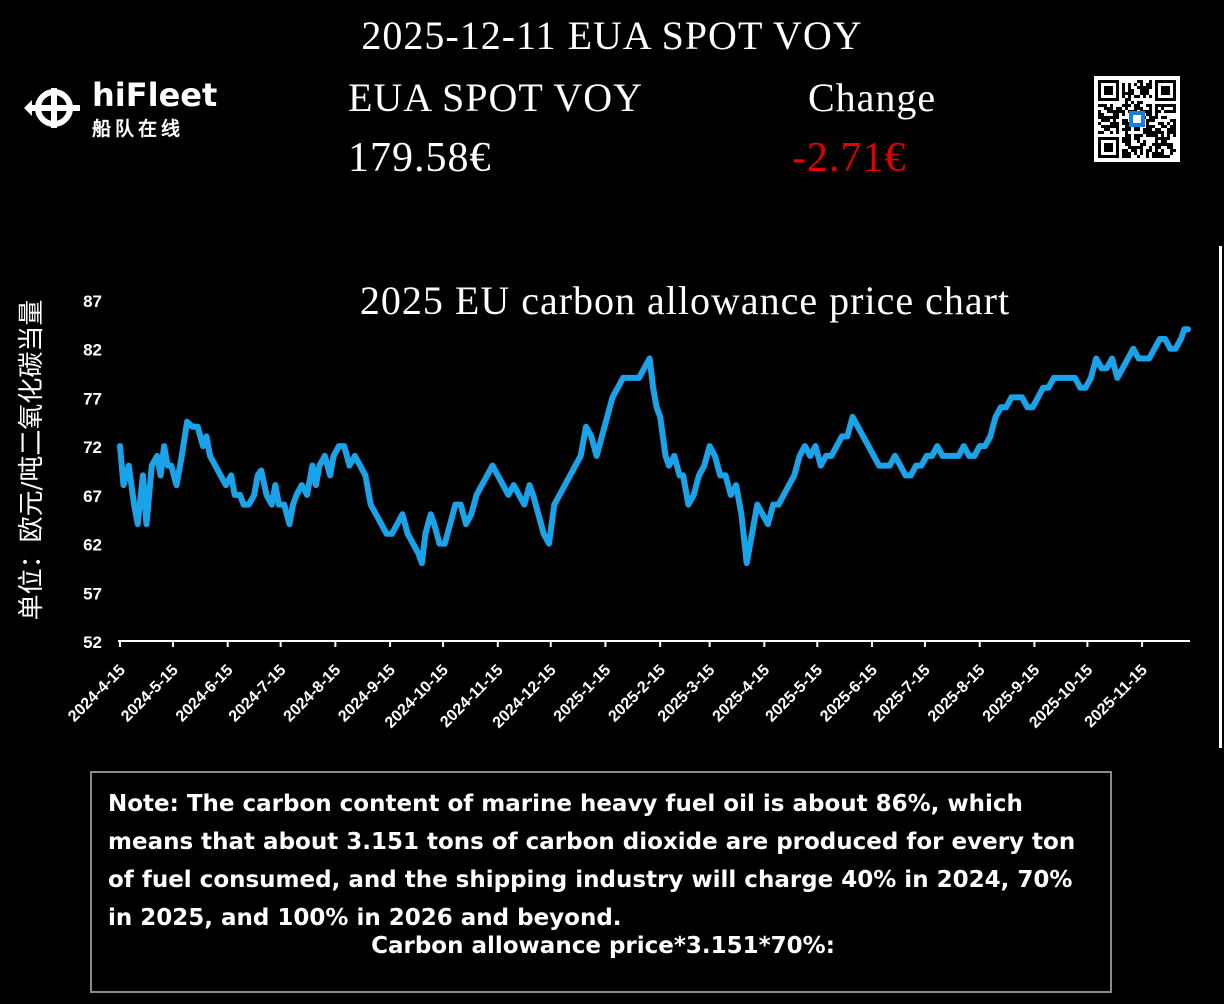 The image size is (1224, 1004). Describe the element at coordinates (420, 158) in the screenshot. I see `price-value: 179.58€` at that location.